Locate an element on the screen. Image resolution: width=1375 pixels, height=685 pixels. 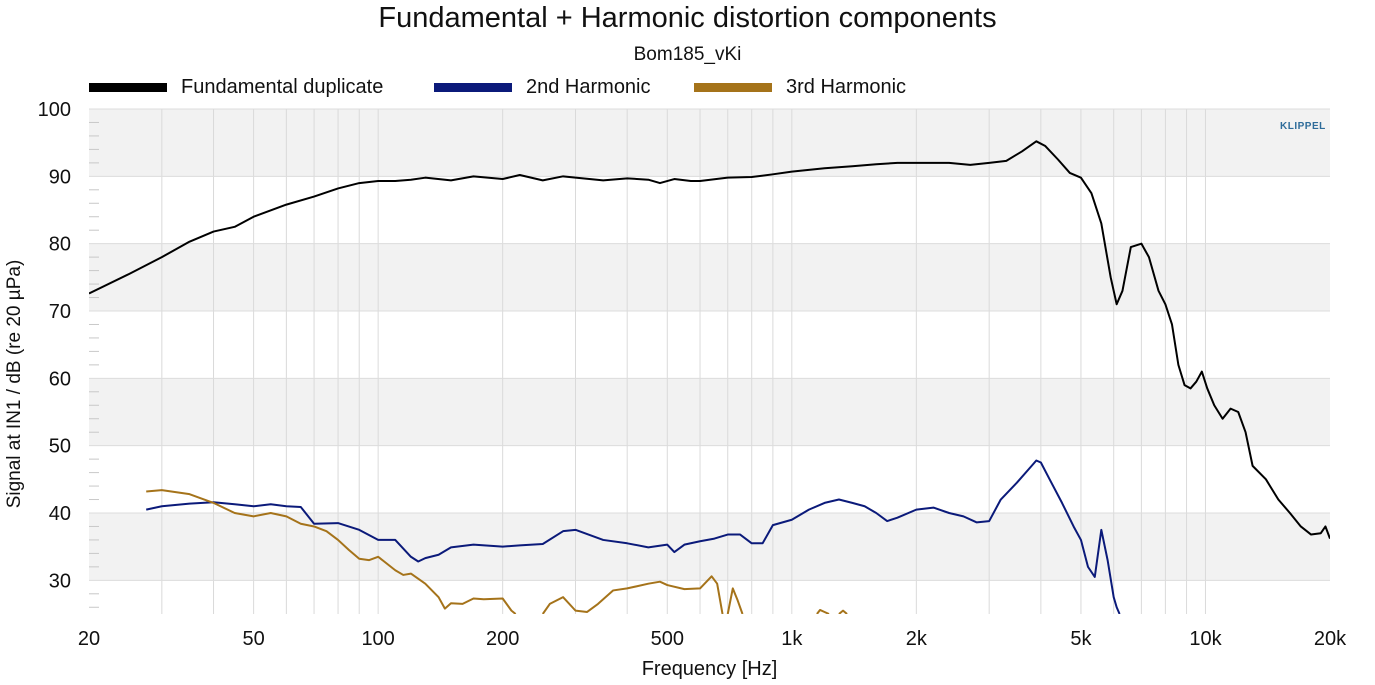
legend-item-2nd-harmonic: 2nd Harmonic is located at coordinates (542, 87).